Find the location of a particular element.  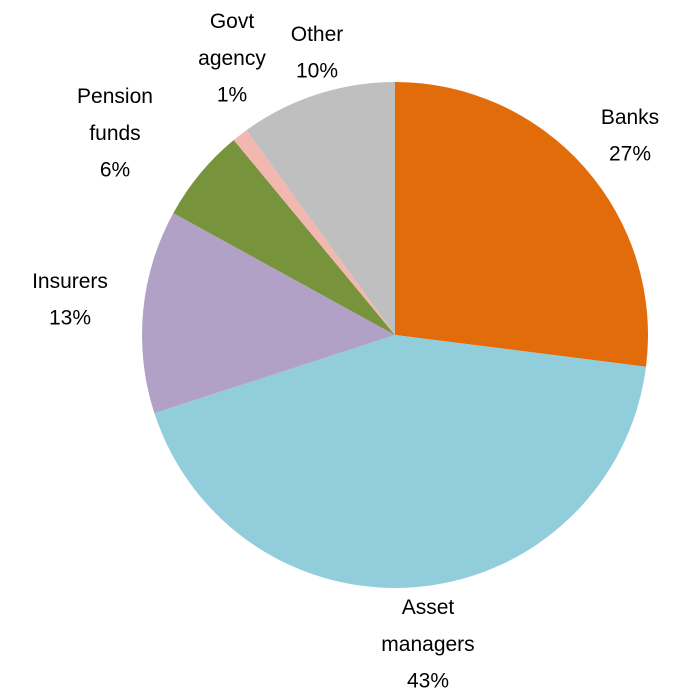

slice-label: Govt agency is located at coordinates (232, 40).